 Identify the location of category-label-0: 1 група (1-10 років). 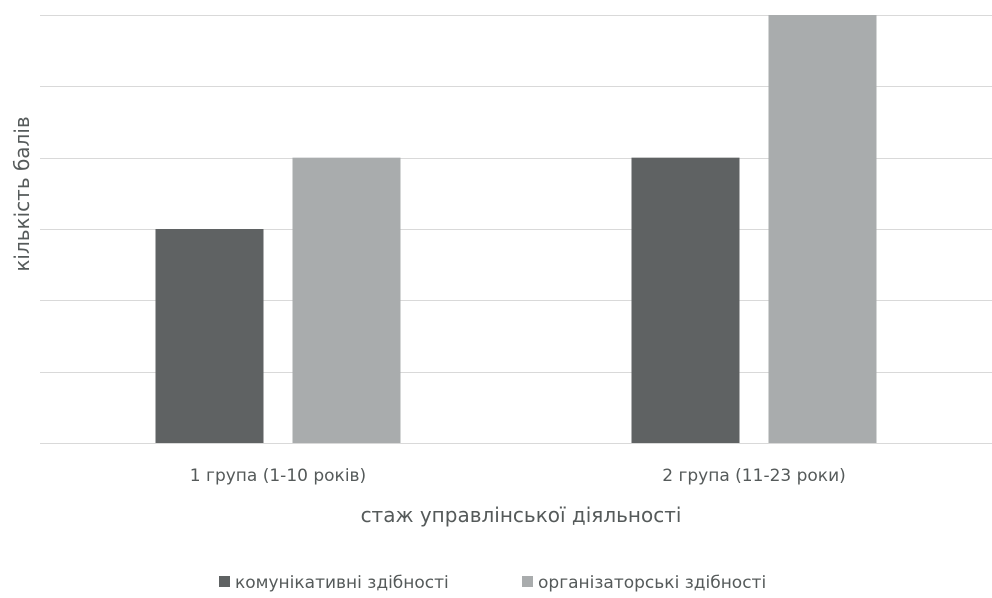
(278, 476).